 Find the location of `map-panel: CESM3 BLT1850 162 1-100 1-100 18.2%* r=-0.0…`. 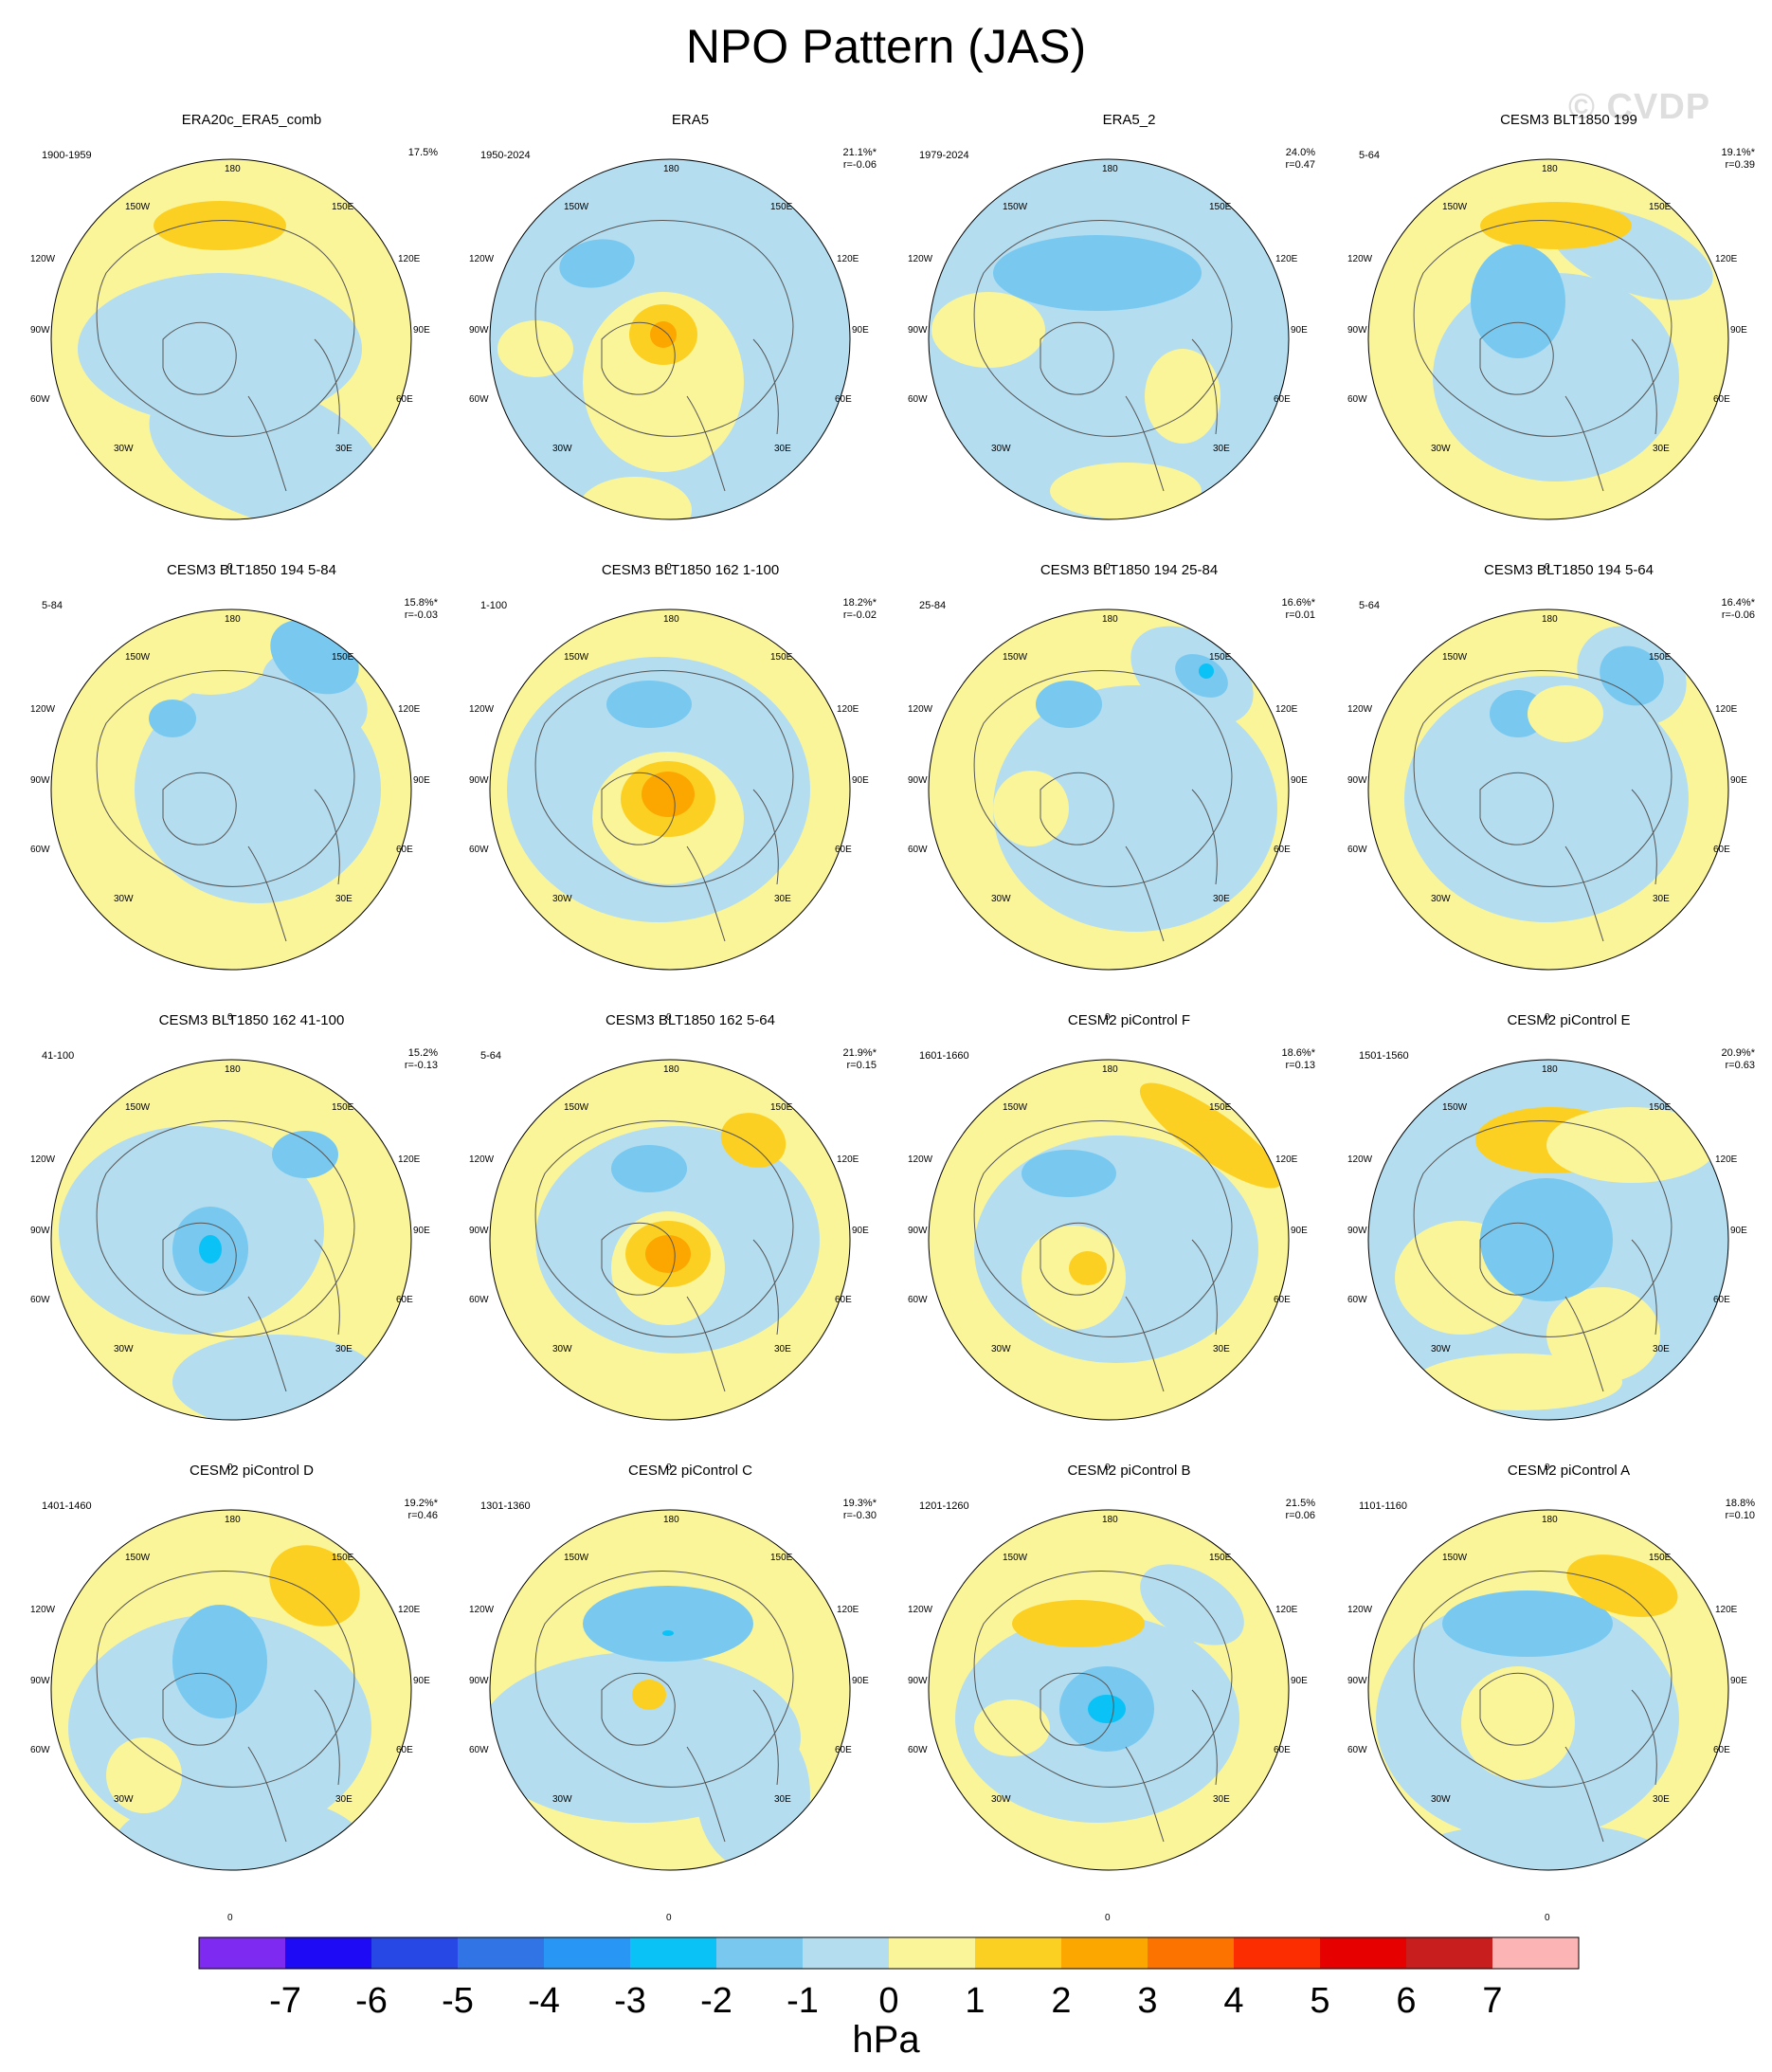

map-panel: CESM3 BLT1850 162 1-100 1-100 18.2%* r=-0.0… is located at coordinates (690, 793).